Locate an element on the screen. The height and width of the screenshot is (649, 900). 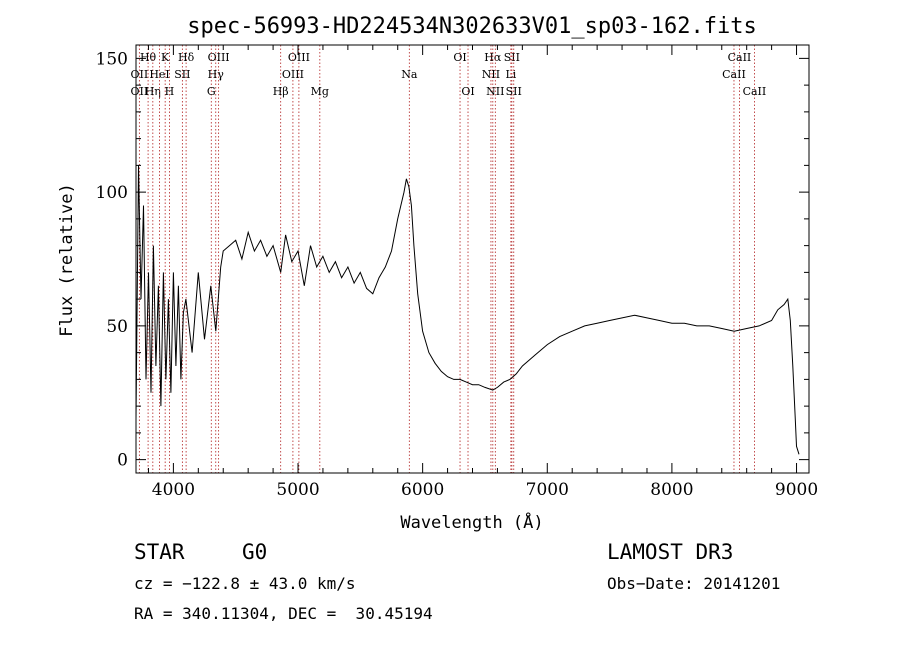
spectral-line-label: G is located at coordinates (211, 91).